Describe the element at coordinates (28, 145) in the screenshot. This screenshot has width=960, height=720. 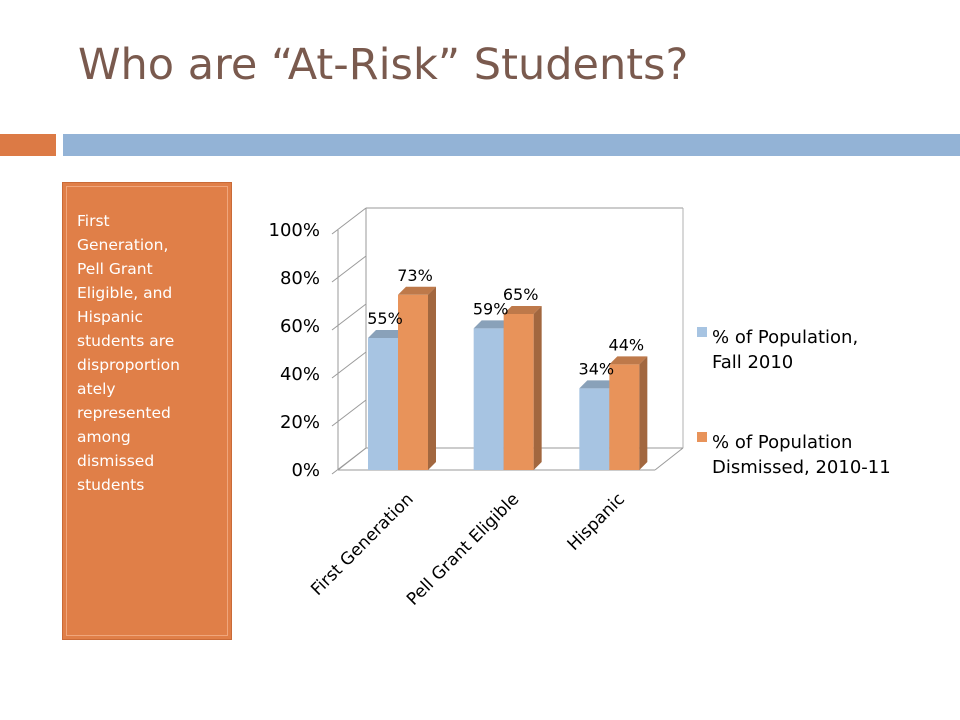
I see `title-rule-accent` at that location.